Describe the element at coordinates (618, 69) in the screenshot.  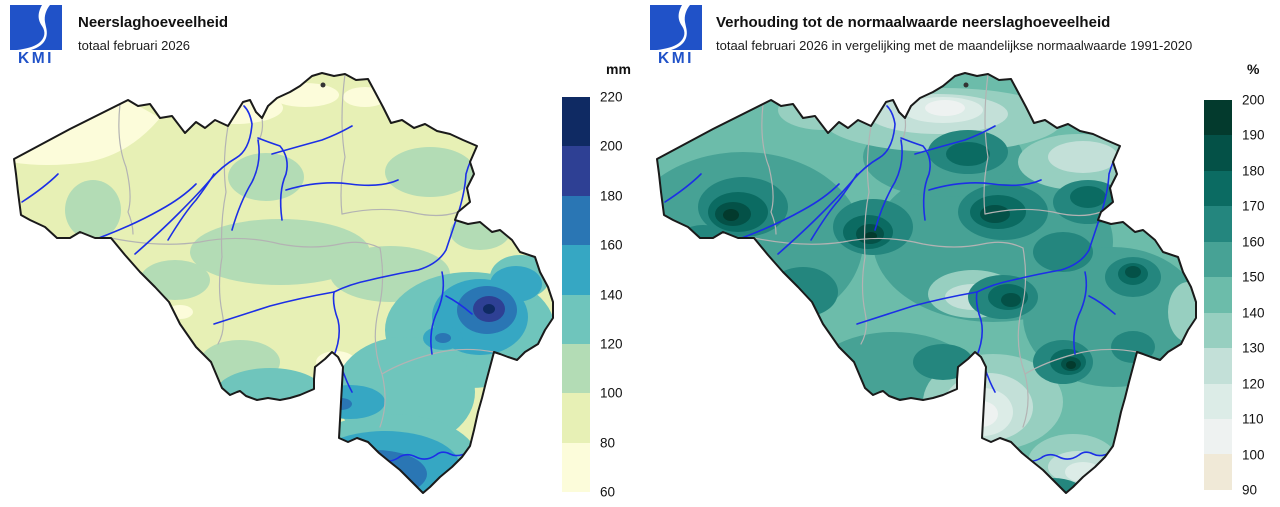
I see `legend-unit-mm: mm` at that location.